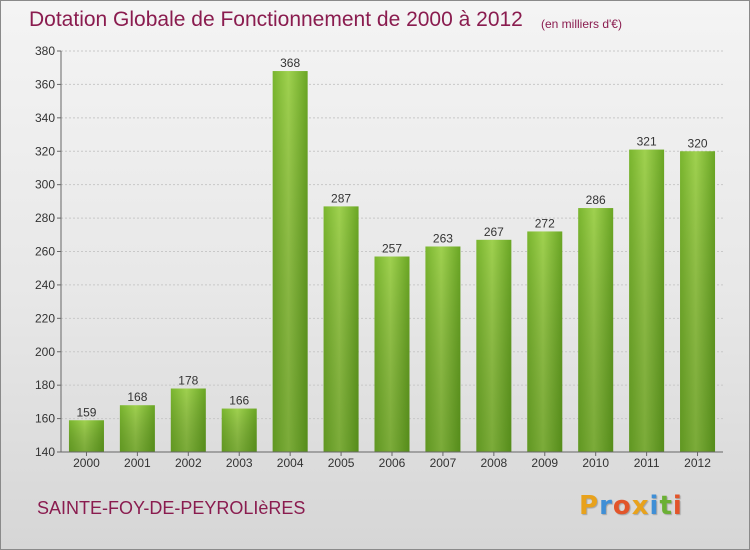  Describe the element at coordinates (86, 463) in the screenshot. I see `x-tick-label: 2000` at that location.